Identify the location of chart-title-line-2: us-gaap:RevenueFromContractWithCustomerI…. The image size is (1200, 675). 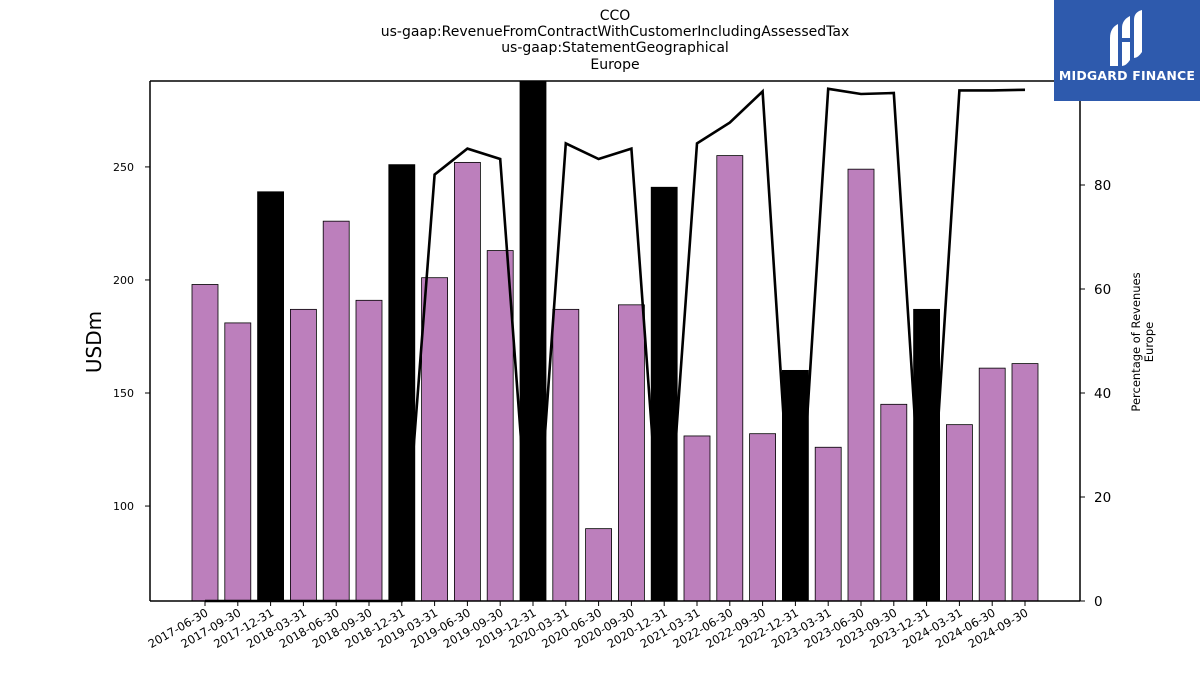
(615, 32).